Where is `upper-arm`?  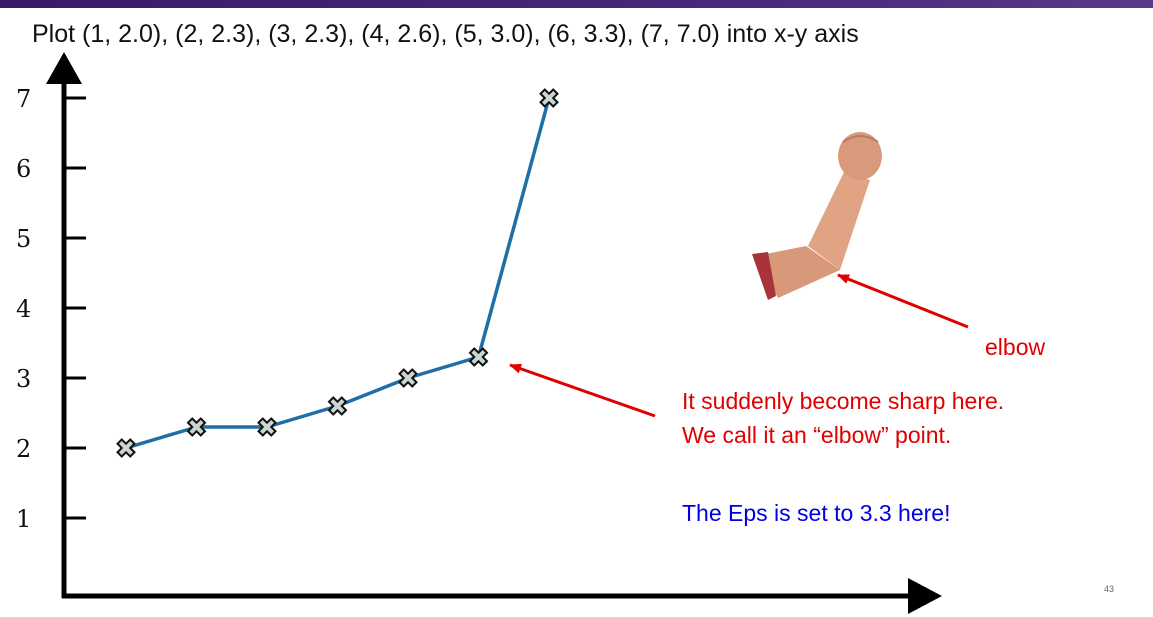
upper-arm is located at coordinates (798, 272).